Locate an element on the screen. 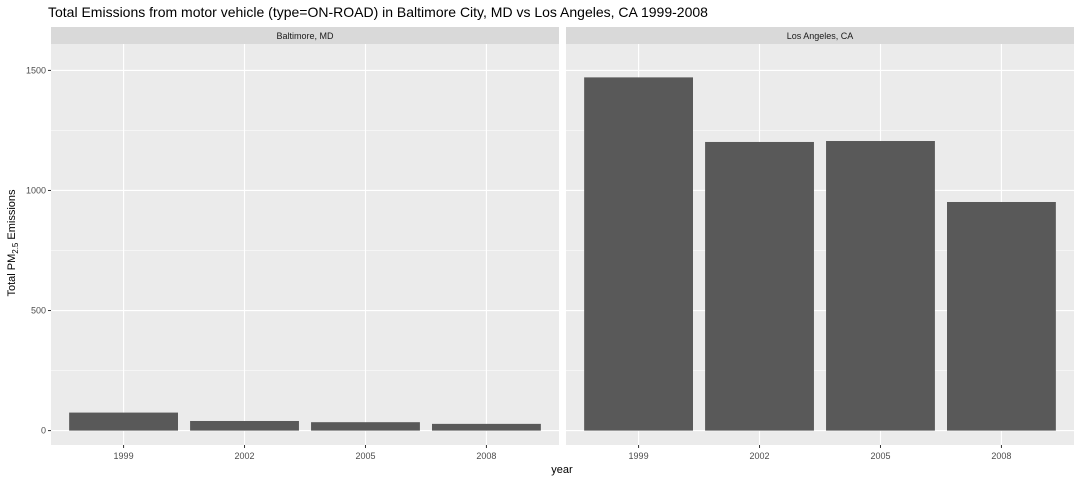 Image resolution: width=1080 pixels, height=480 pixels. y-tick-label: 0 is located at coordinates (43, 431).